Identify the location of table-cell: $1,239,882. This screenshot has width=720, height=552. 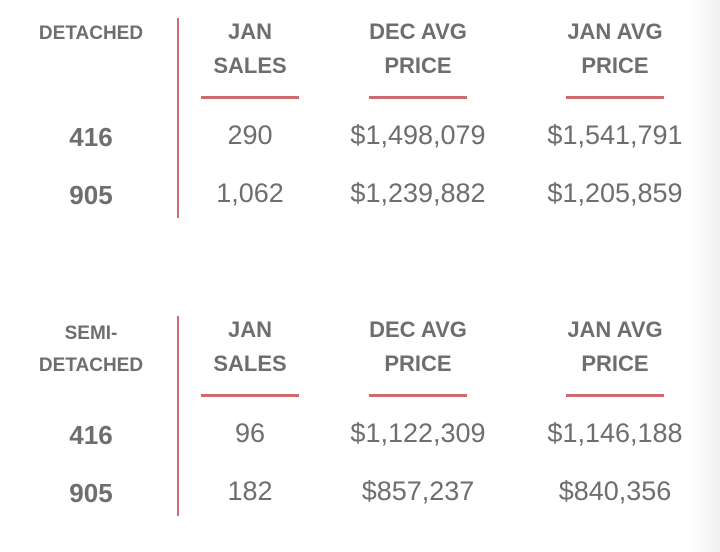
(418, 193).